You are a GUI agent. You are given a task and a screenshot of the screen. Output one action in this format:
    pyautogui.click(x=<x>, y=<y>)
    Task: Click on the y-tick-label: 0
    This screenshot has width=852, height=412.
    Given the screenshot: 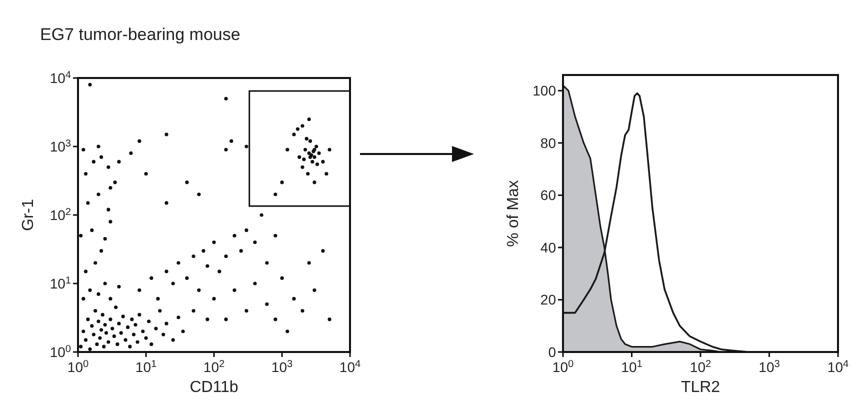 What is the action you would take?
    pyautogui.click(x=552, y=352)
    